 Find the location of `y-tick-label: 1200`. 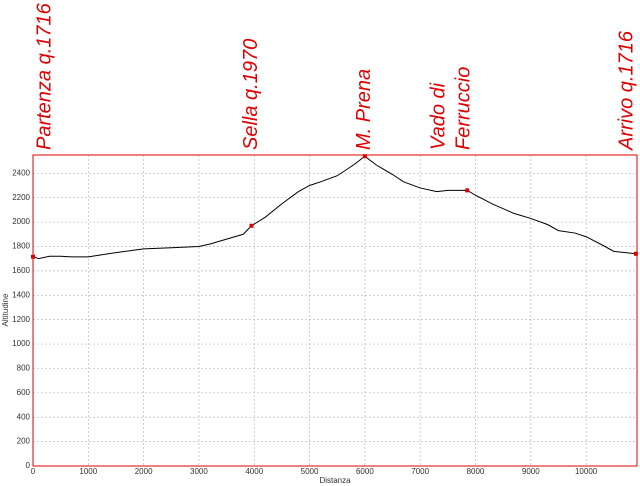

y-tick-label: 1200 is located at coordinates (21, 319).